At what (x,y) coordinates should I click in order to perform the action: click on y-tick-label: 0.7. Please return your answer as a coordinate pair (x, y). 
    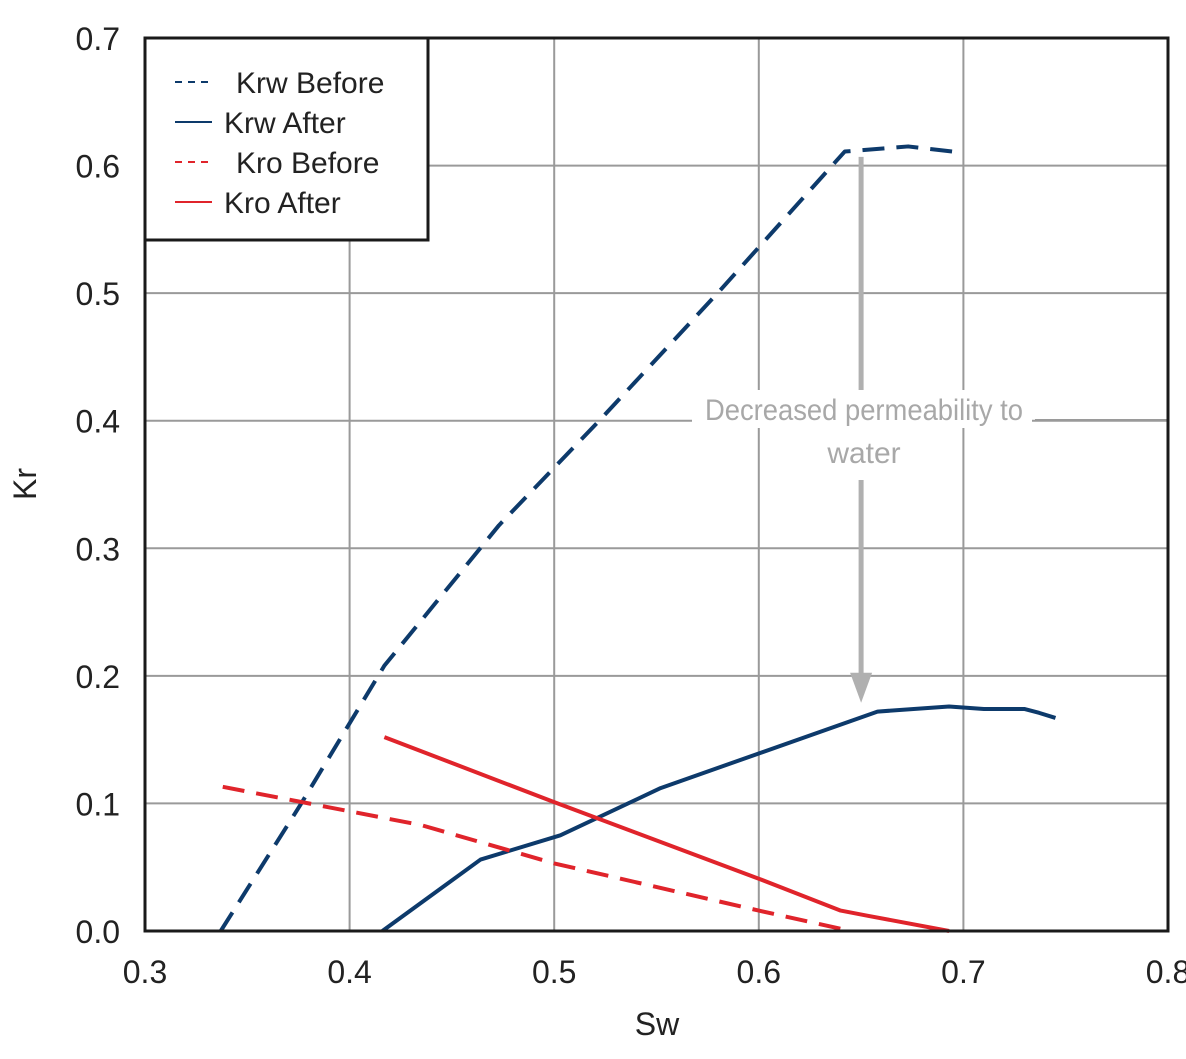
    Looking at the image, I should click on (98, 39).